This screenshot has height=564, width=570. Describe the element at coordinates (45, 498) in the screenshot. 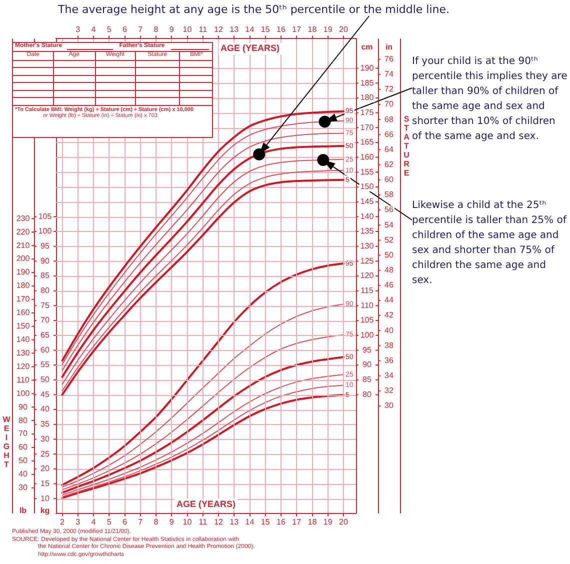

I see `y-tick-label: 10` at that location.